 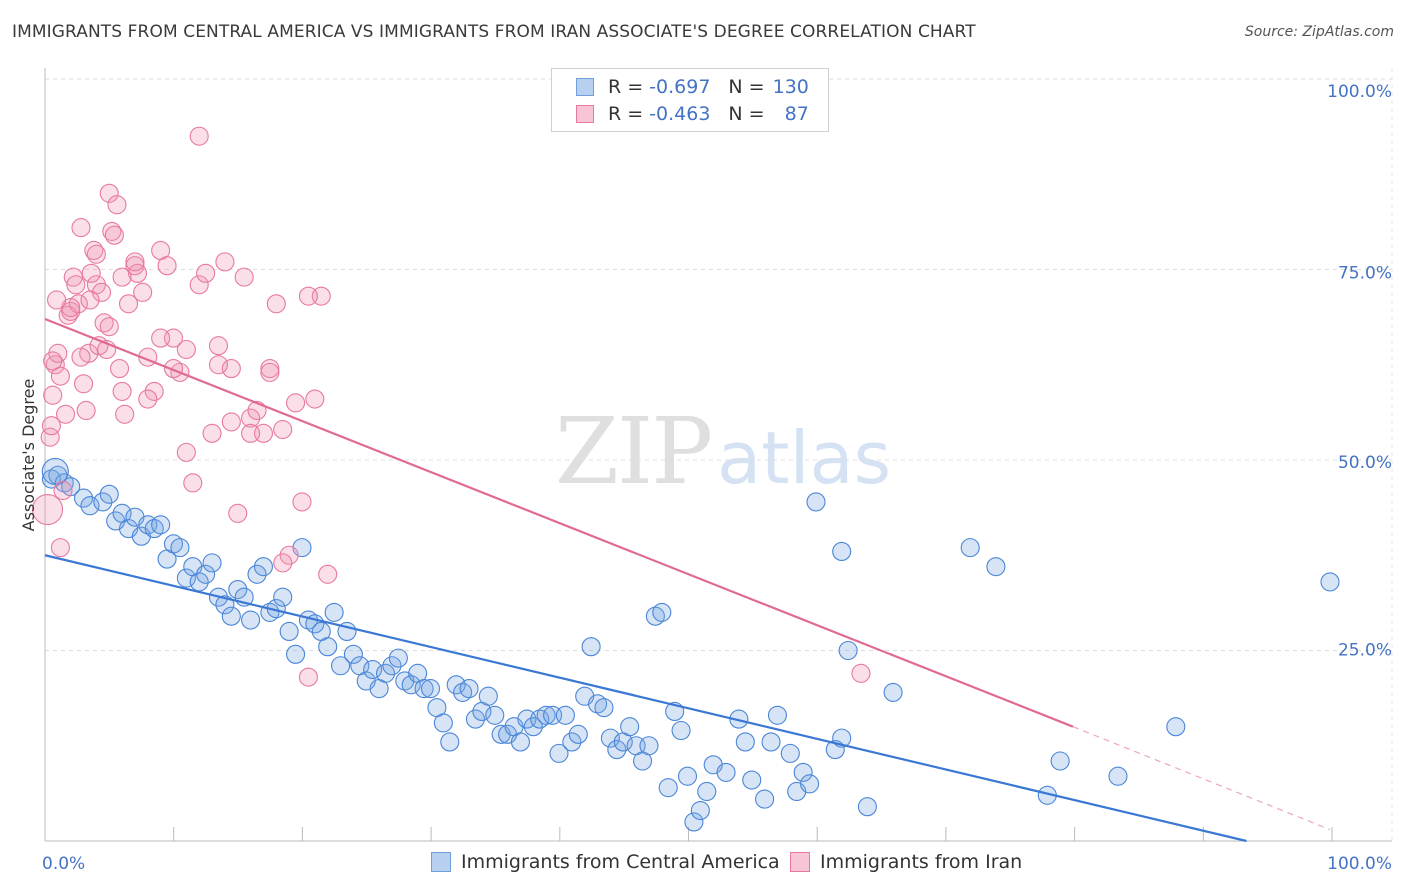 What do you see at coordinates (1359, 92) in the screenshot?
I see `y-tick-label: 100.0%` at bounding box center [1359, 92].